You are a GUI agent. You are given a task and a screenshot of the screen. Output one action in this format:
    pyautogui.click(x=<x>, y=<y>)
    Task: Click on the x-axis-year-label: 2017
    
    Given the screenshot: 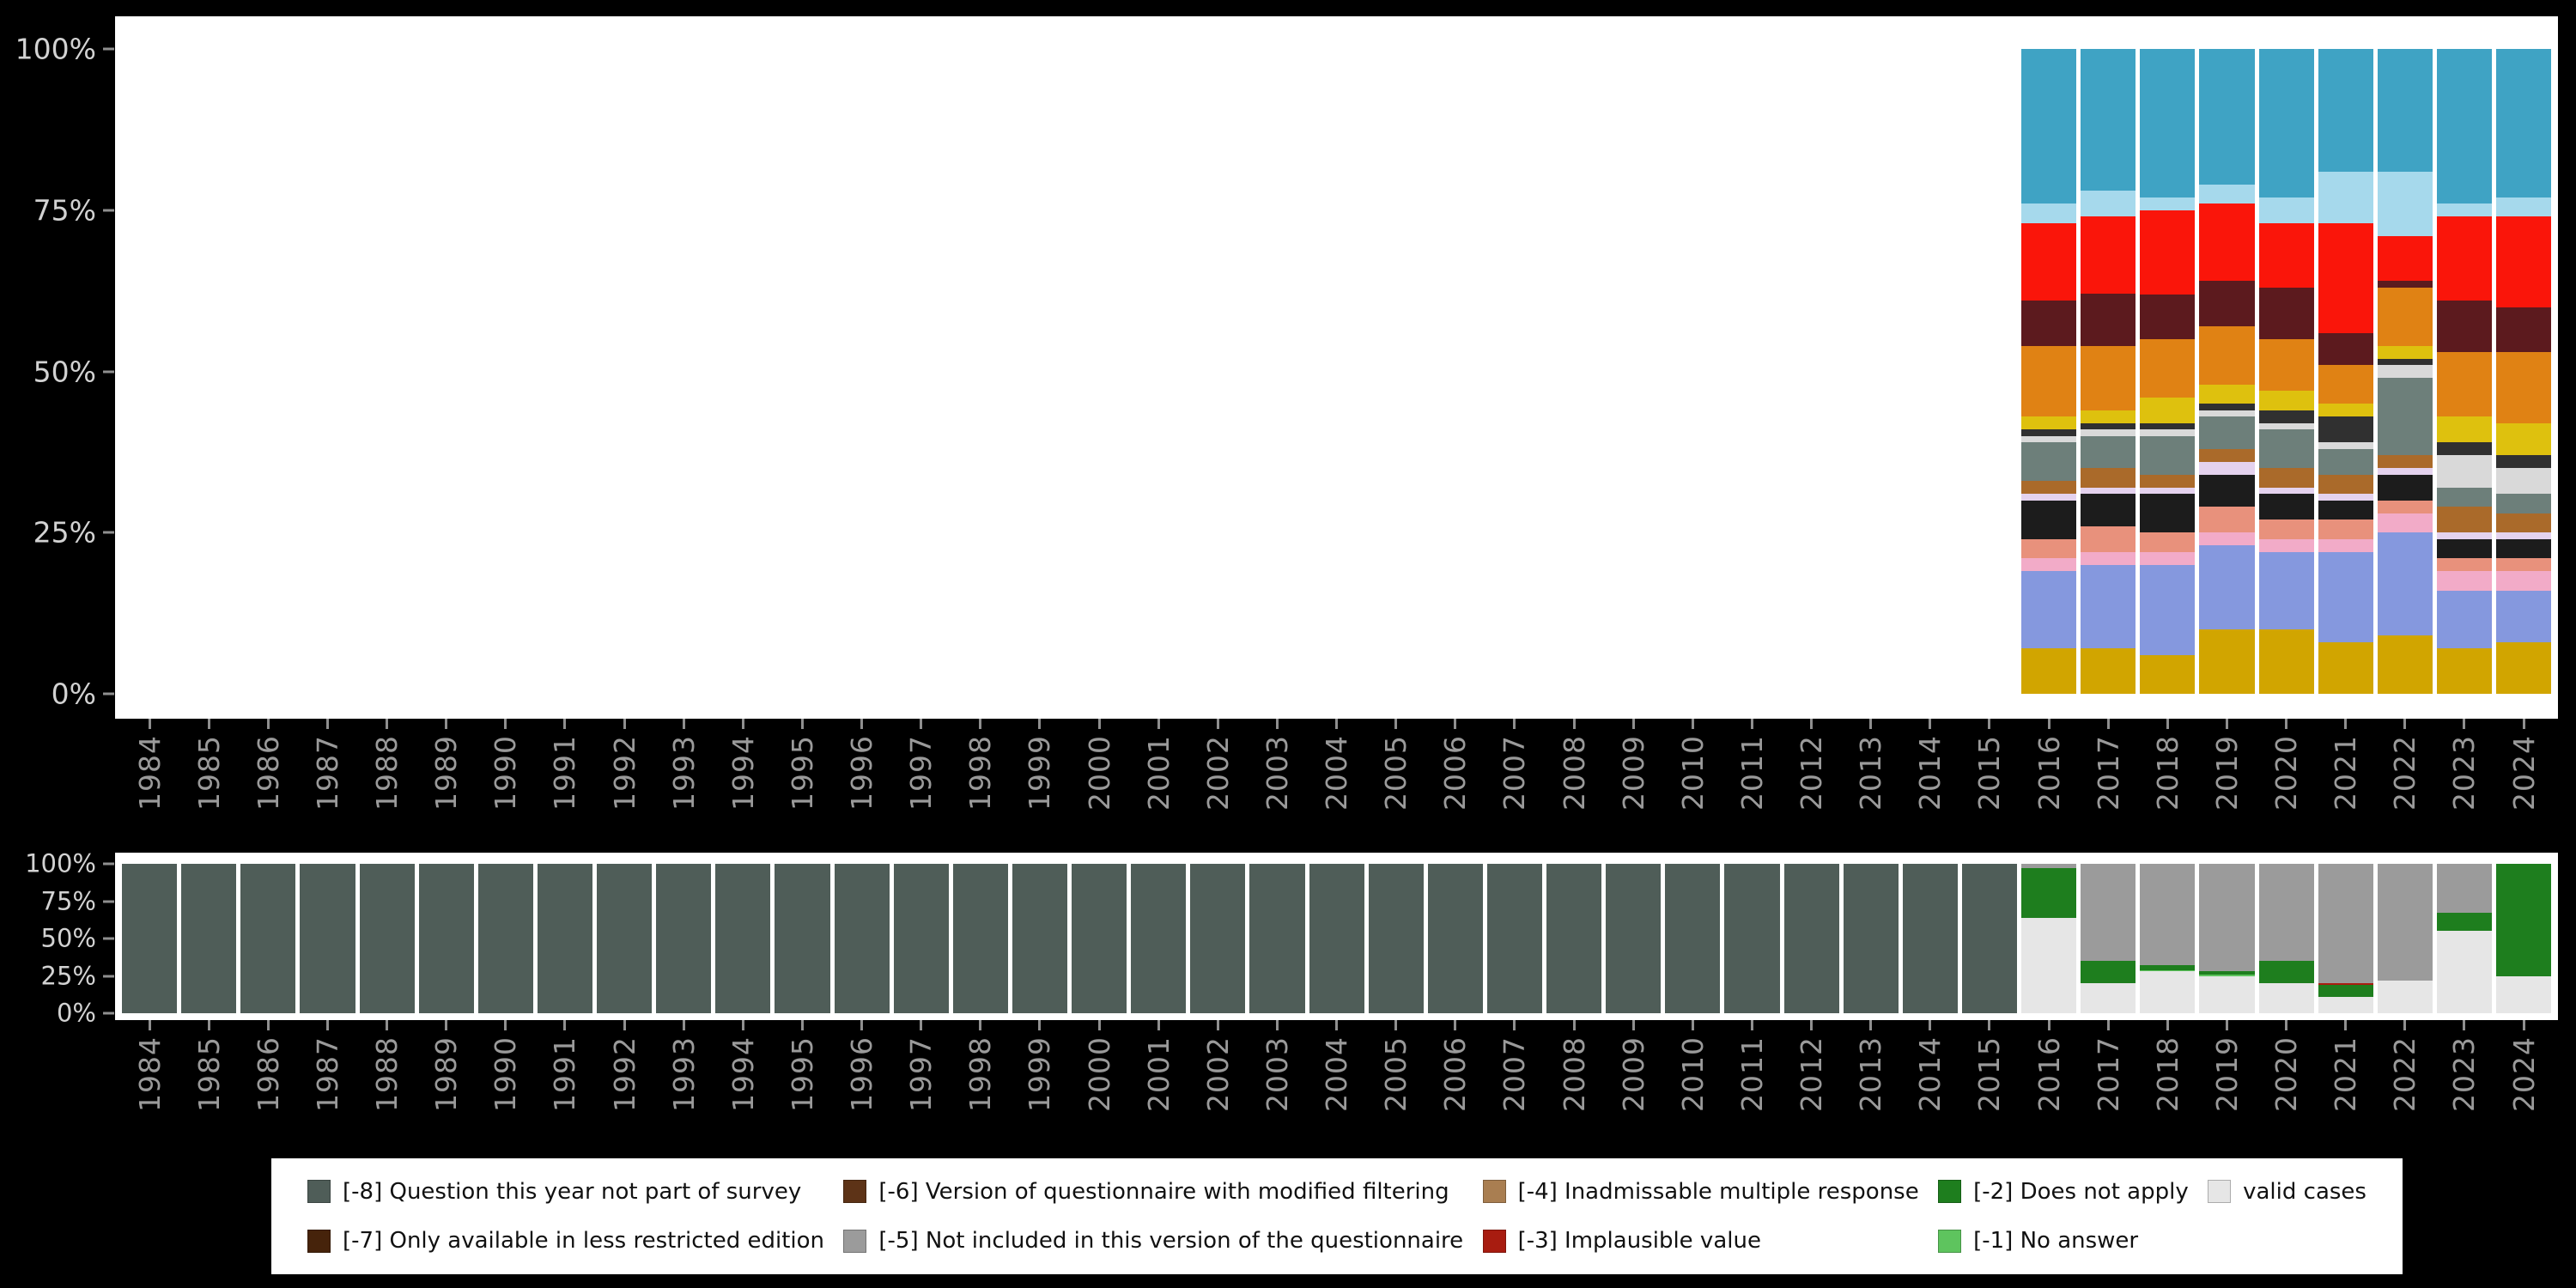 What is the action you would take?
    pyautogui.click(x=2108, y=1074)
    